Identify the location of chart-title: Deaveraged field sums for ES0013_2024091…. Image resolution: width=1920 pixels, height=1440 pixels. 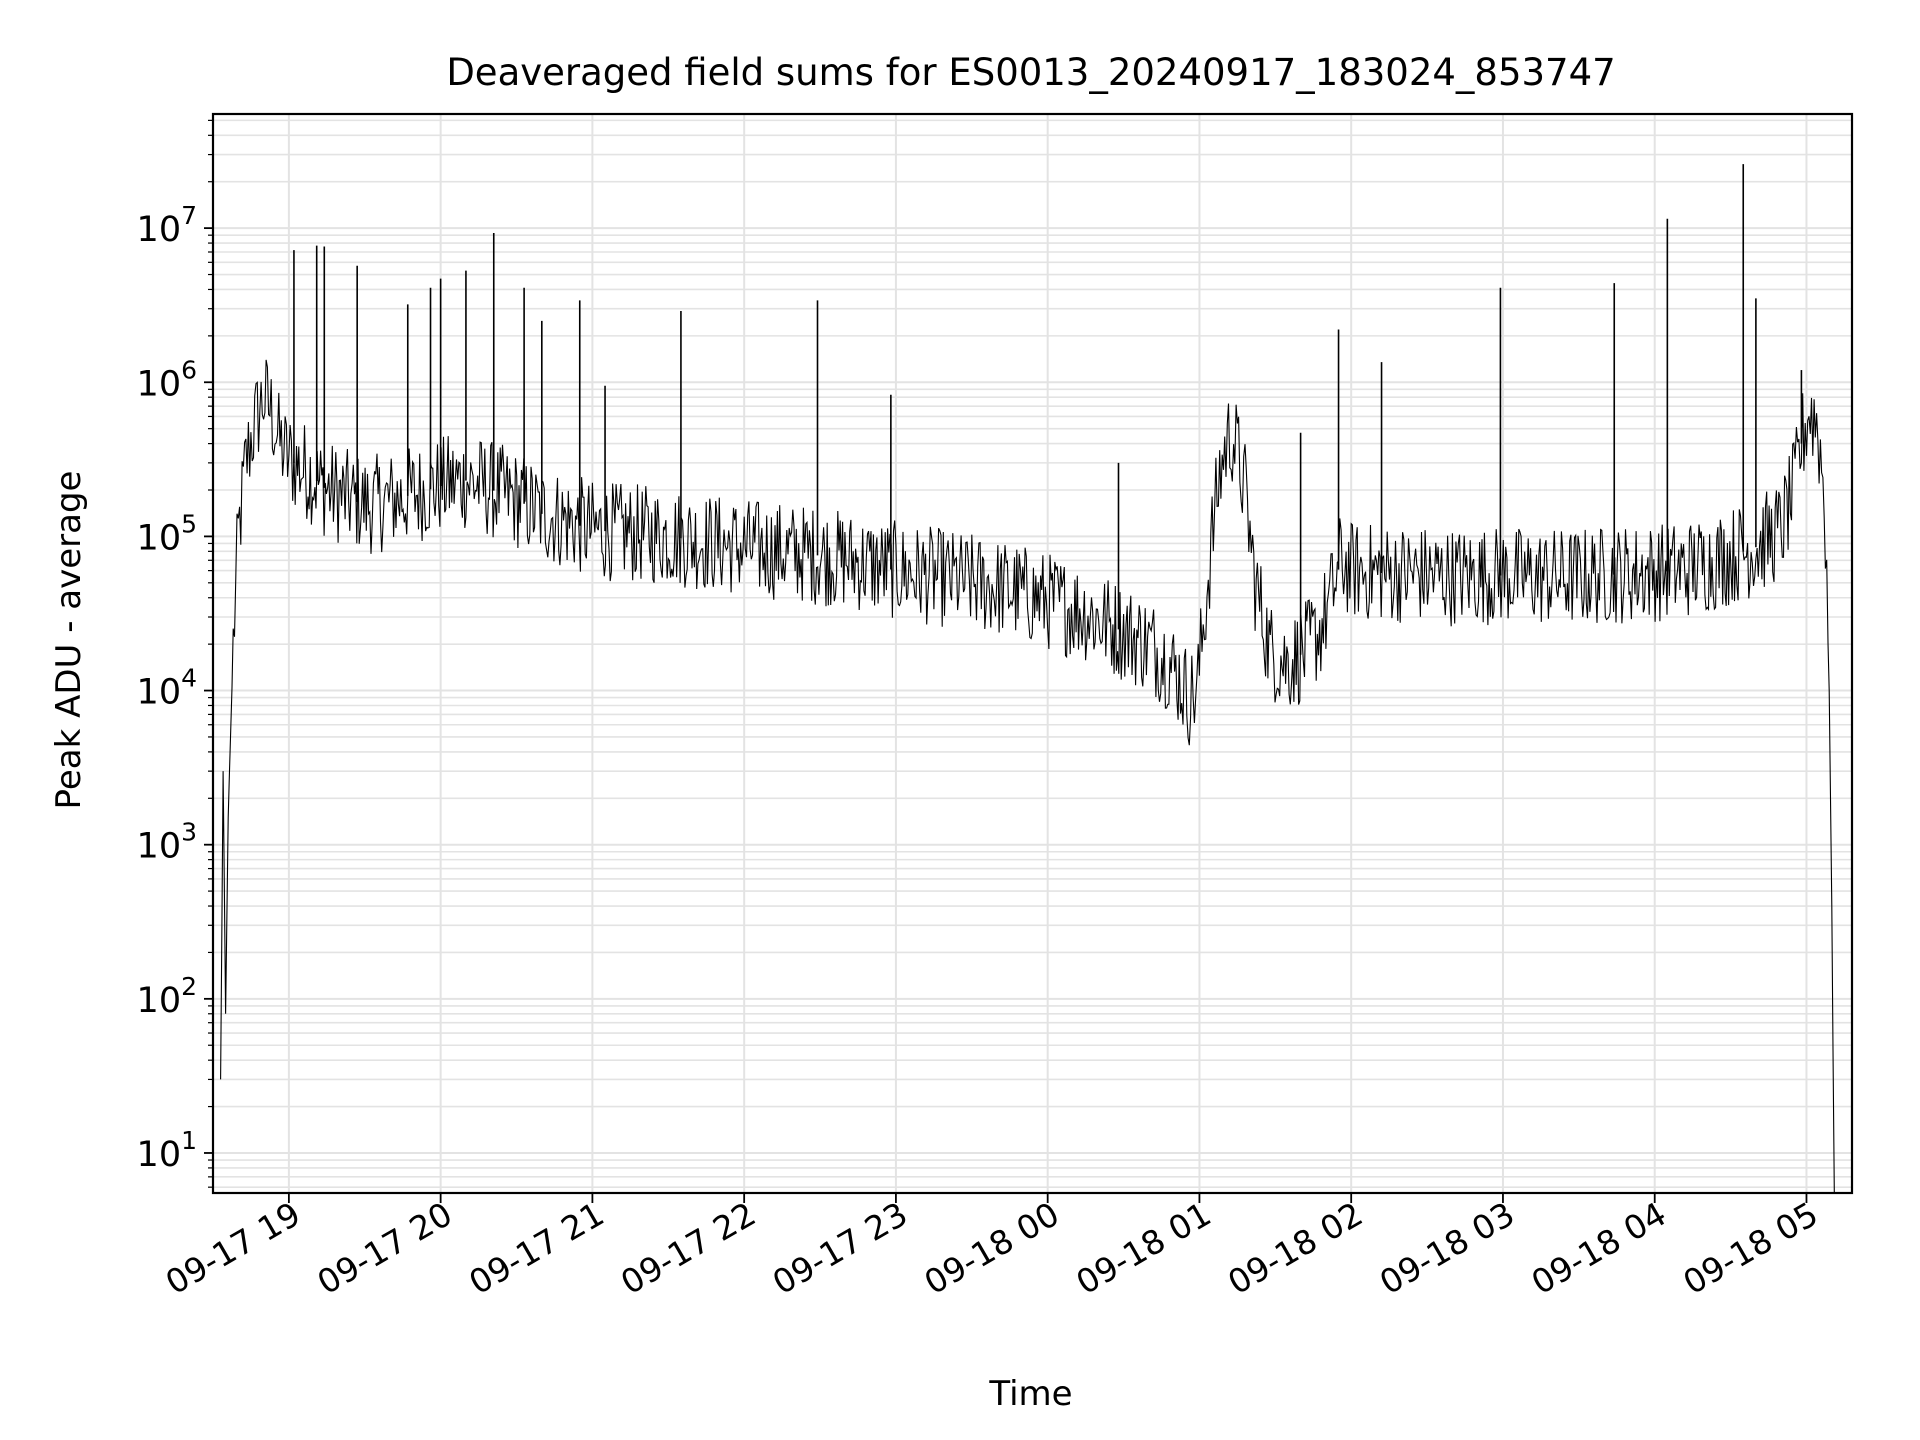
(1030, 72).